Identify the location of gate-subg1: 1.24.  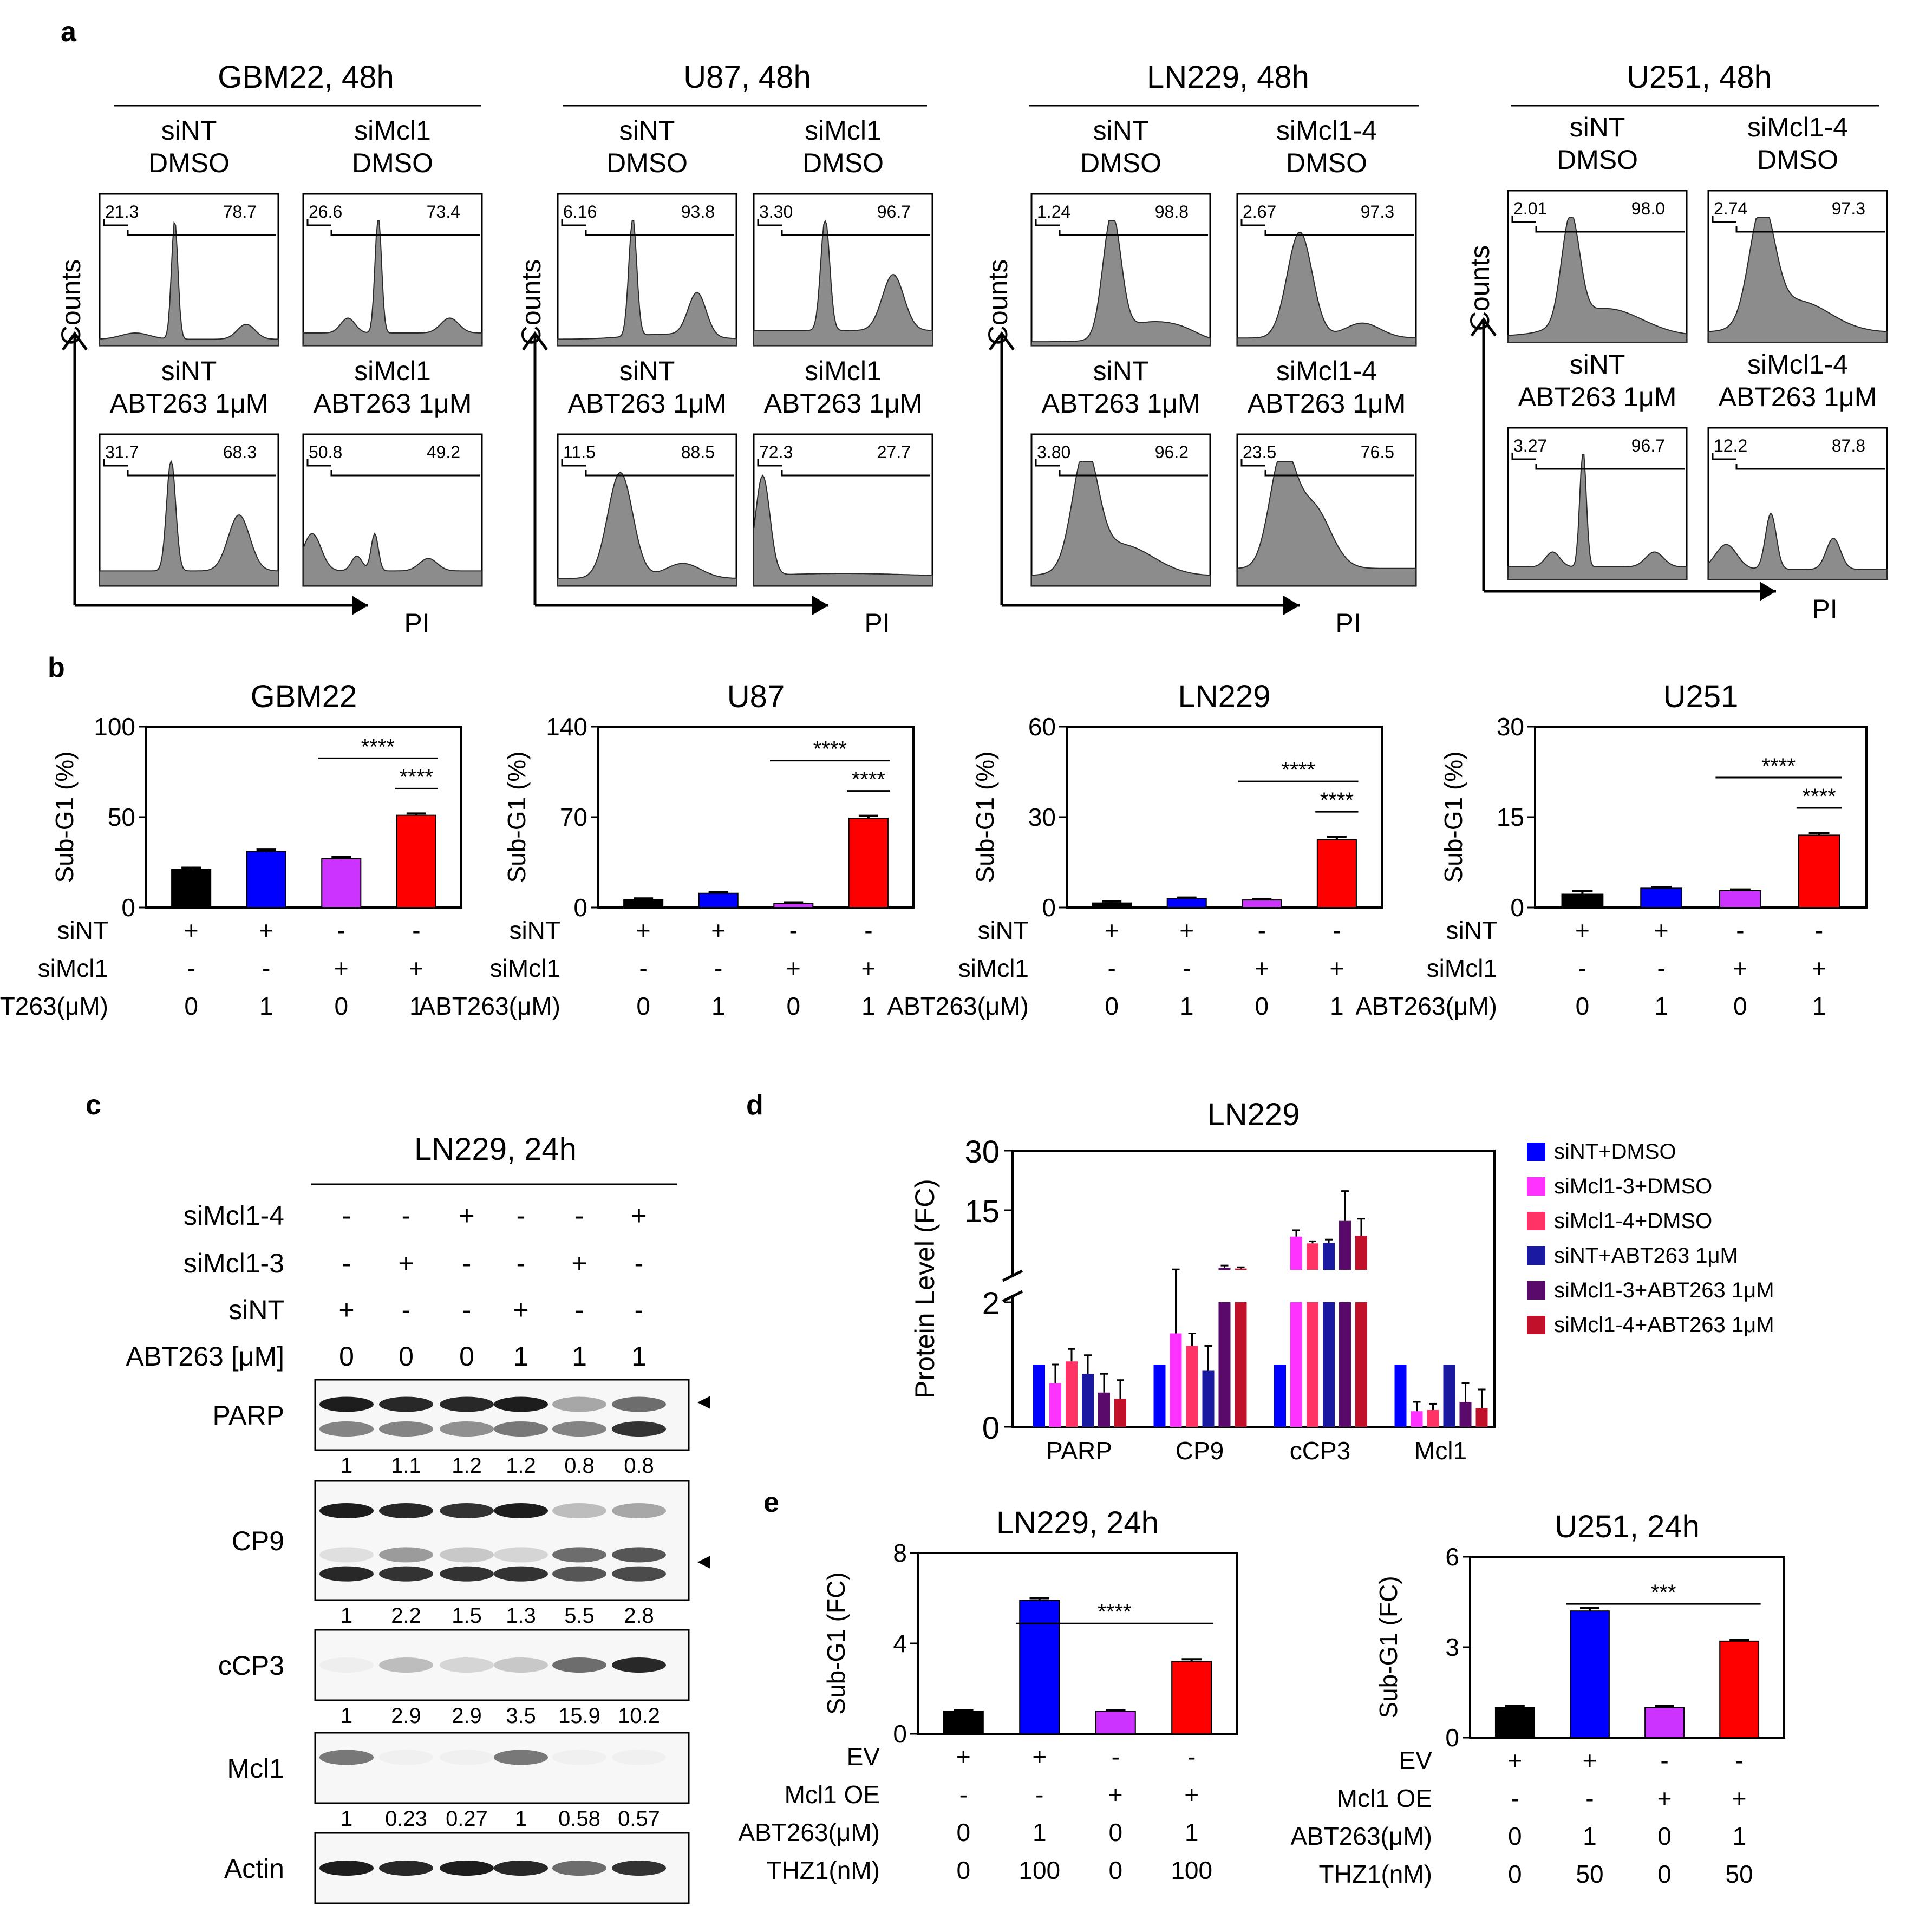
(1053, 211).